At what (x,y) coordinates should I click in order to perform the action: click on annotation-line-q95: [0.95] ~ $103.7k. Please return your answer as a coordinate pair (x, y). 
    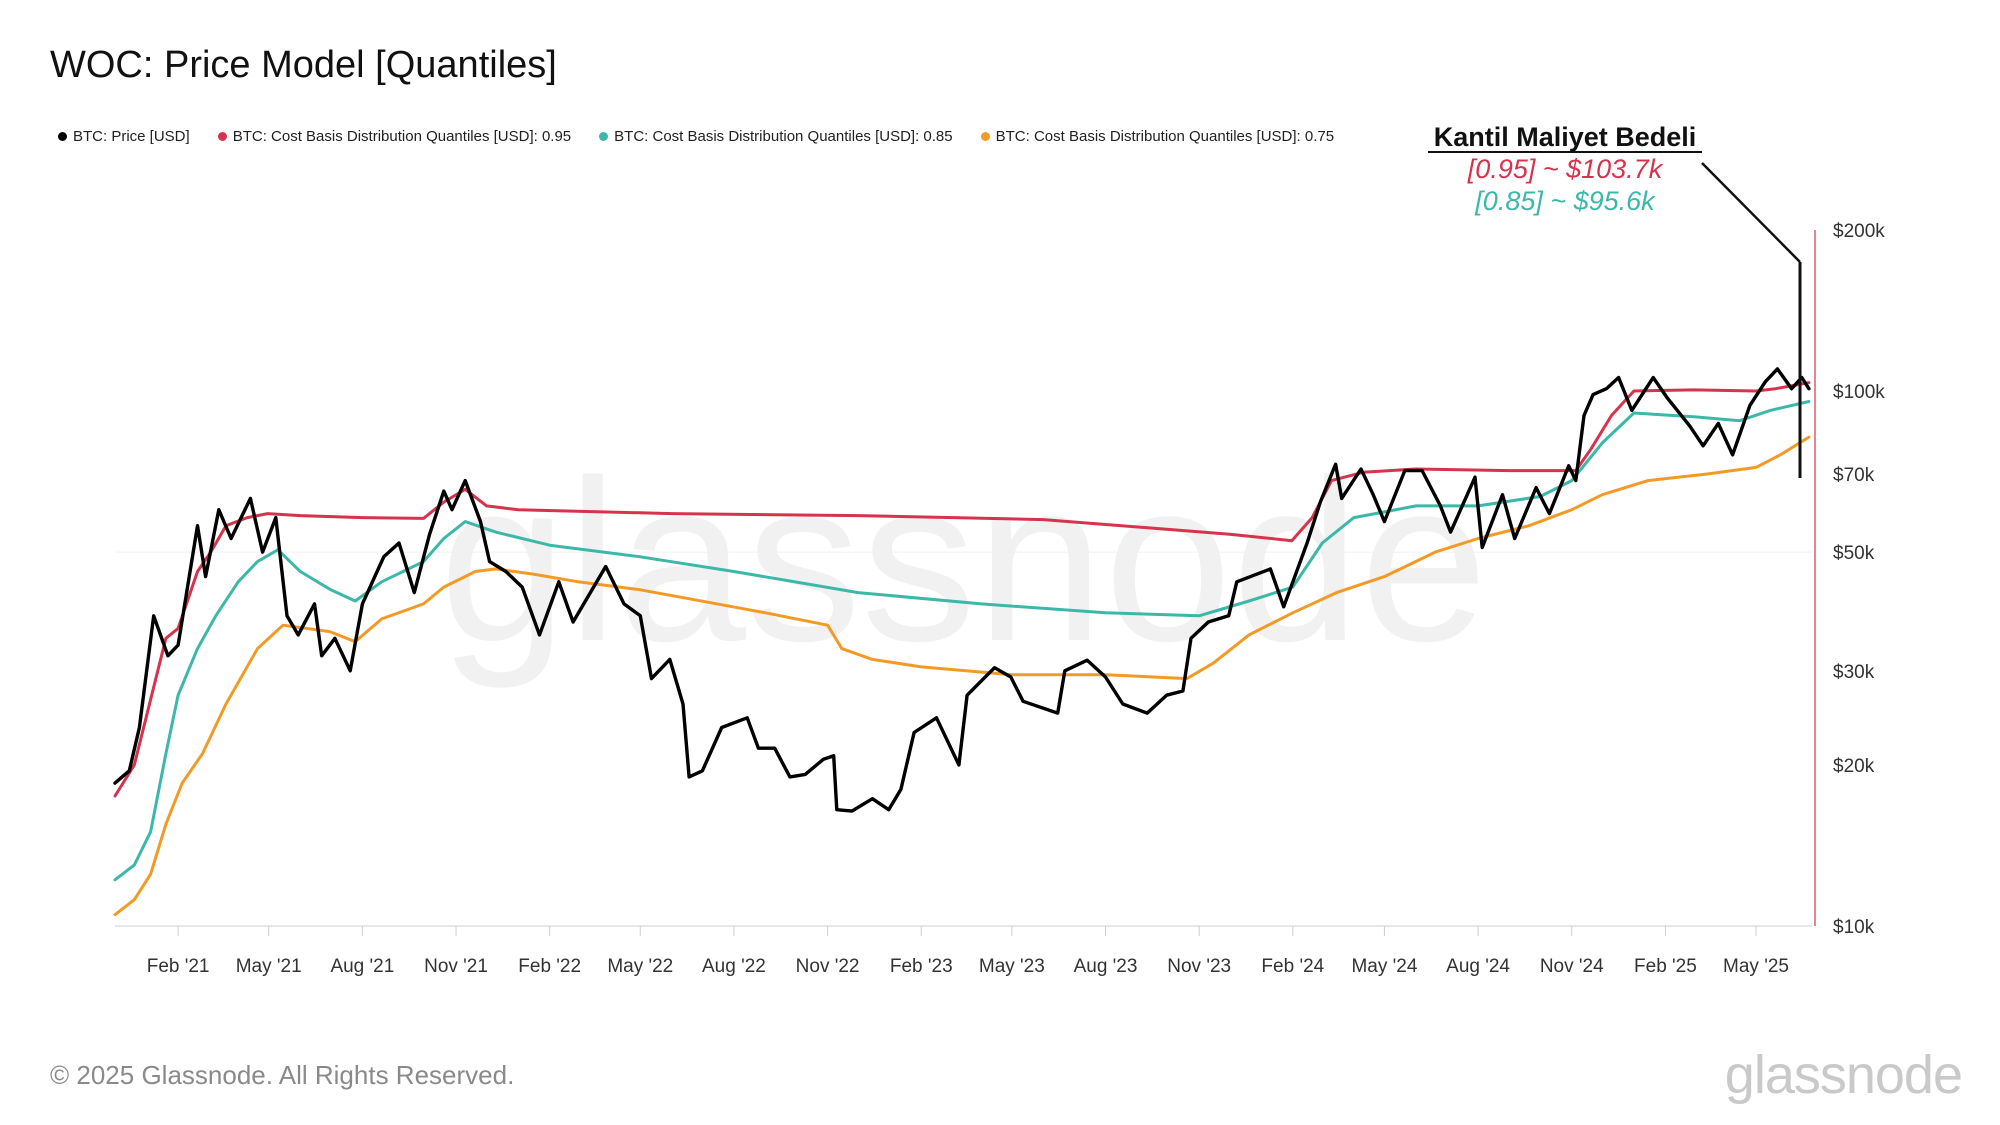
    Looking at the image, I should click on (1565, 169).